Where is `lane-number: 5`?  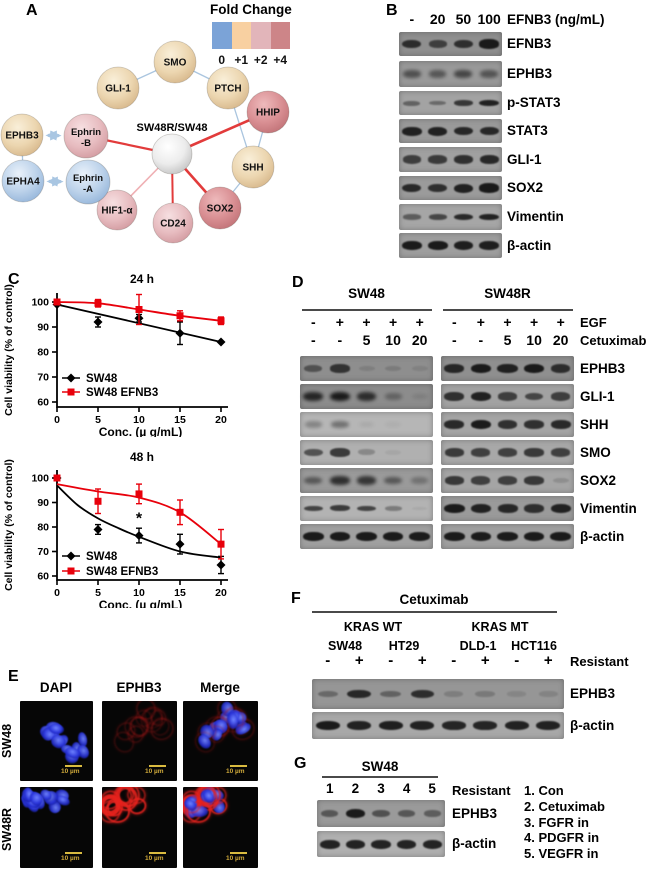 lane-number: 5 is located at coordinates (432, 788).